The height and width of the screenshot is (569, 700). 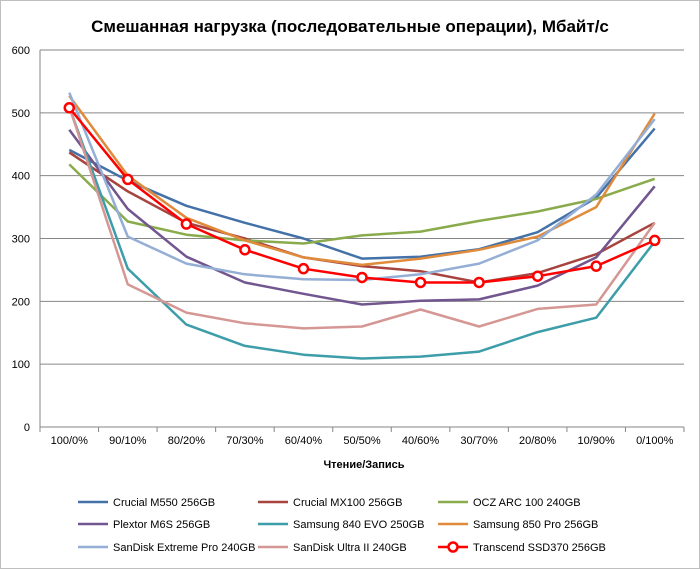 I want to click on legend-label: OCZ ARC 100 240GB, so click(x=527, y=503).